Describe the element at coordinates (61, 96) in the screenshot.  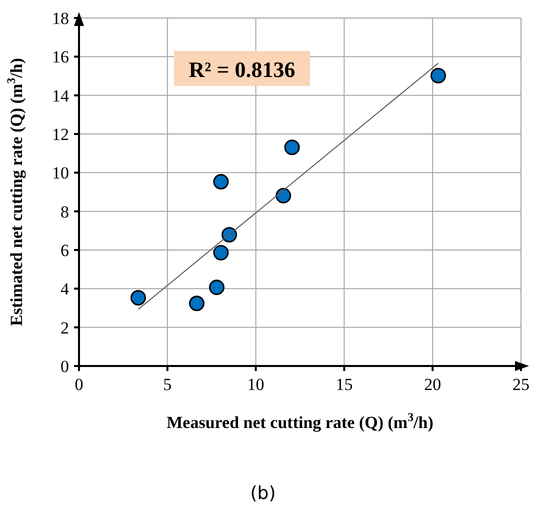
I see `y-tick-label: 14` at that location.